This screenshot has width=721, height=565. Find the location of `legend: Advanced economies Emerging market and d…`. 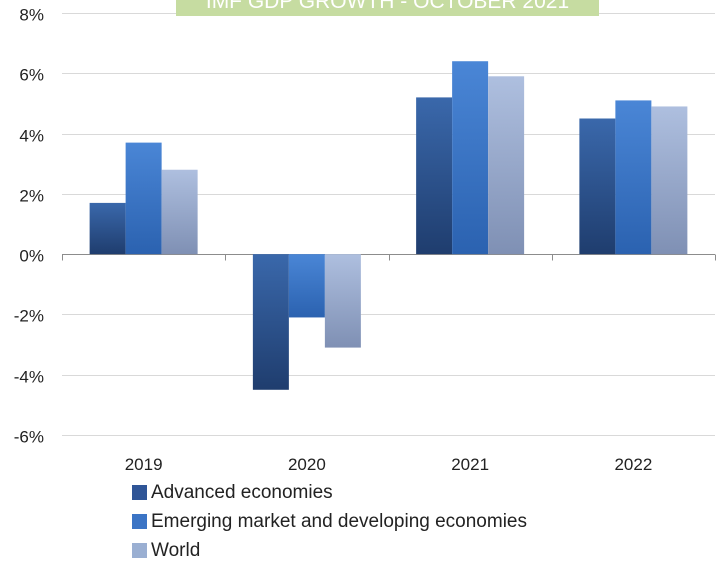

legend: Advanced economies Emerging market and d… is located at coordinates (329, 521).